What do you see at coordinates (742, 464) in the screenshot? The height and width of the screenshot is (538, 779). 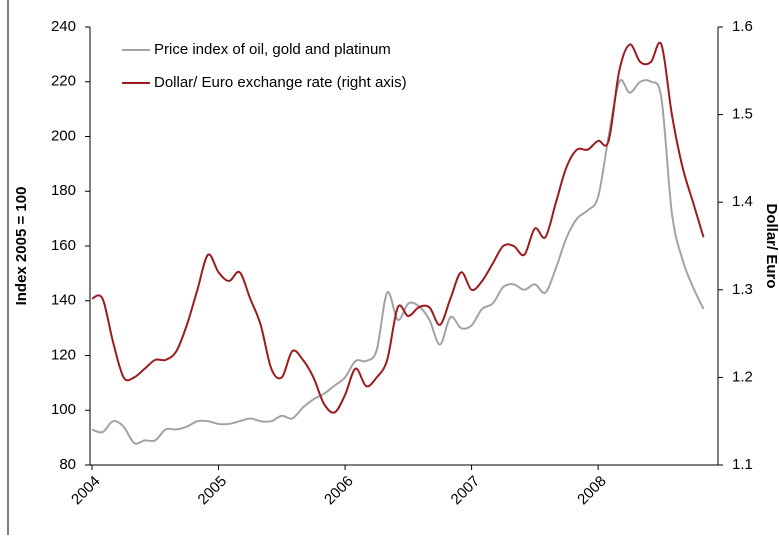 I see `y2-tick-label: 1.1` at bounding box center [742, 464].